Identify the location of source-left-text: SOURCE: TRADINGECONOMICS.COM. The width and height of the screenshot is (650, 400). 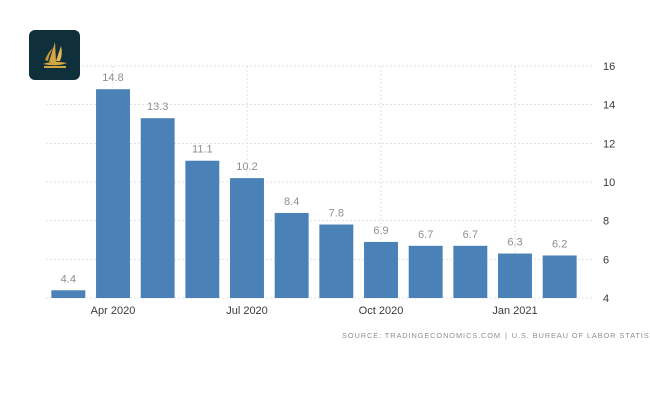
(421, 335).